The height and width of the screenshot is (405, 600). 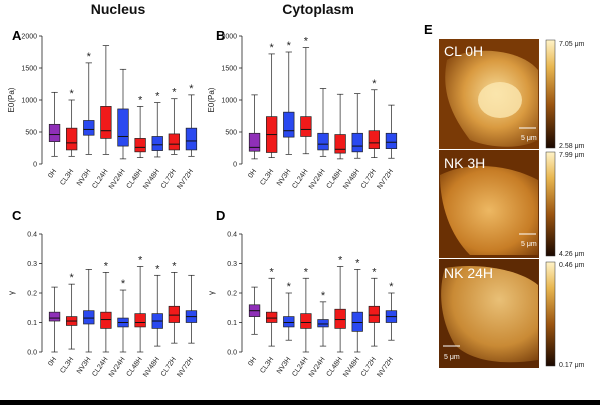 I want to click on colorbar-2-top: 7.99 μm, so click(x=572, y=155).